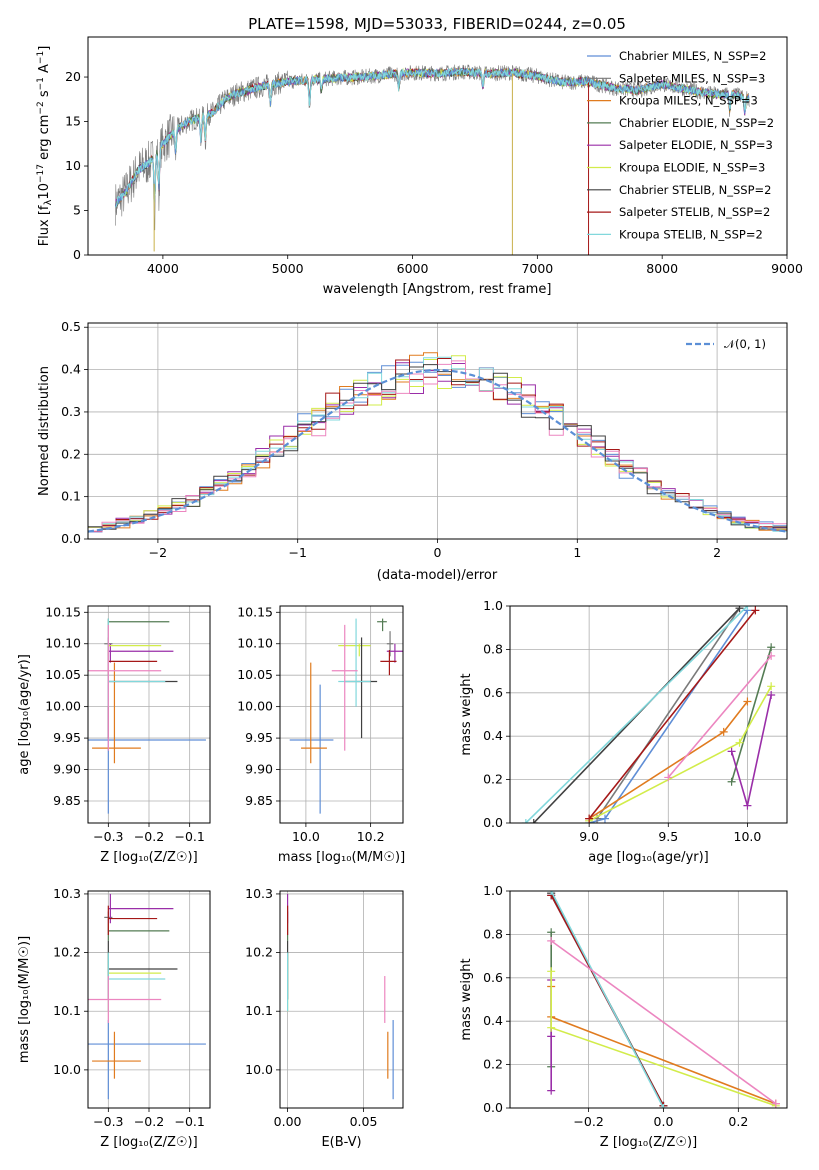  Describe the element at coordinates (748, 836) in the screenshot. I see `x-tick-label: 10.0` at that location.